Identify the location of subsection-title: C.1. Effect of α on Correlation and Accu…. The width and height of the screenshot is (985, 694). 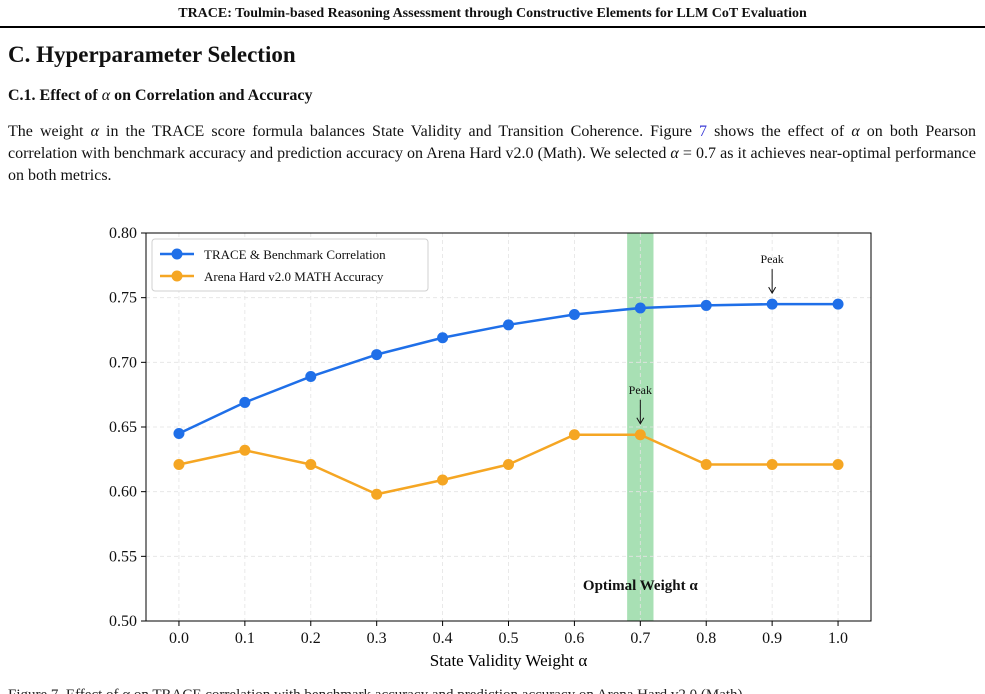
(160, 96).